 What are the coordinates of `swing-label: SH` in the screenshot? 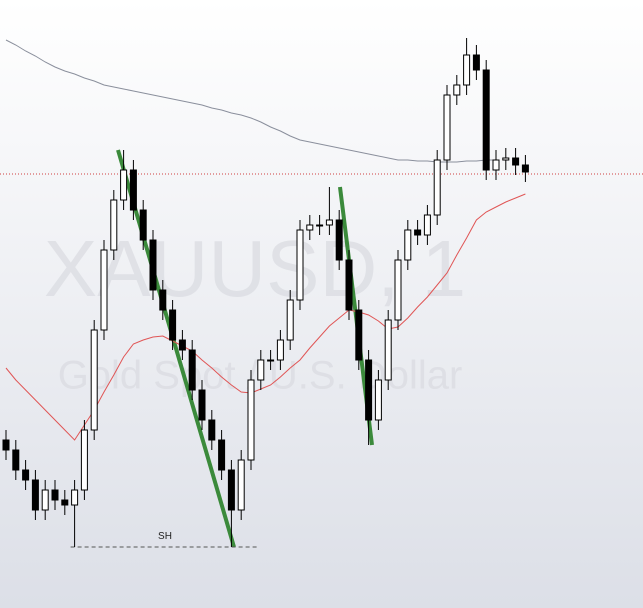 It's located at (165, 536).